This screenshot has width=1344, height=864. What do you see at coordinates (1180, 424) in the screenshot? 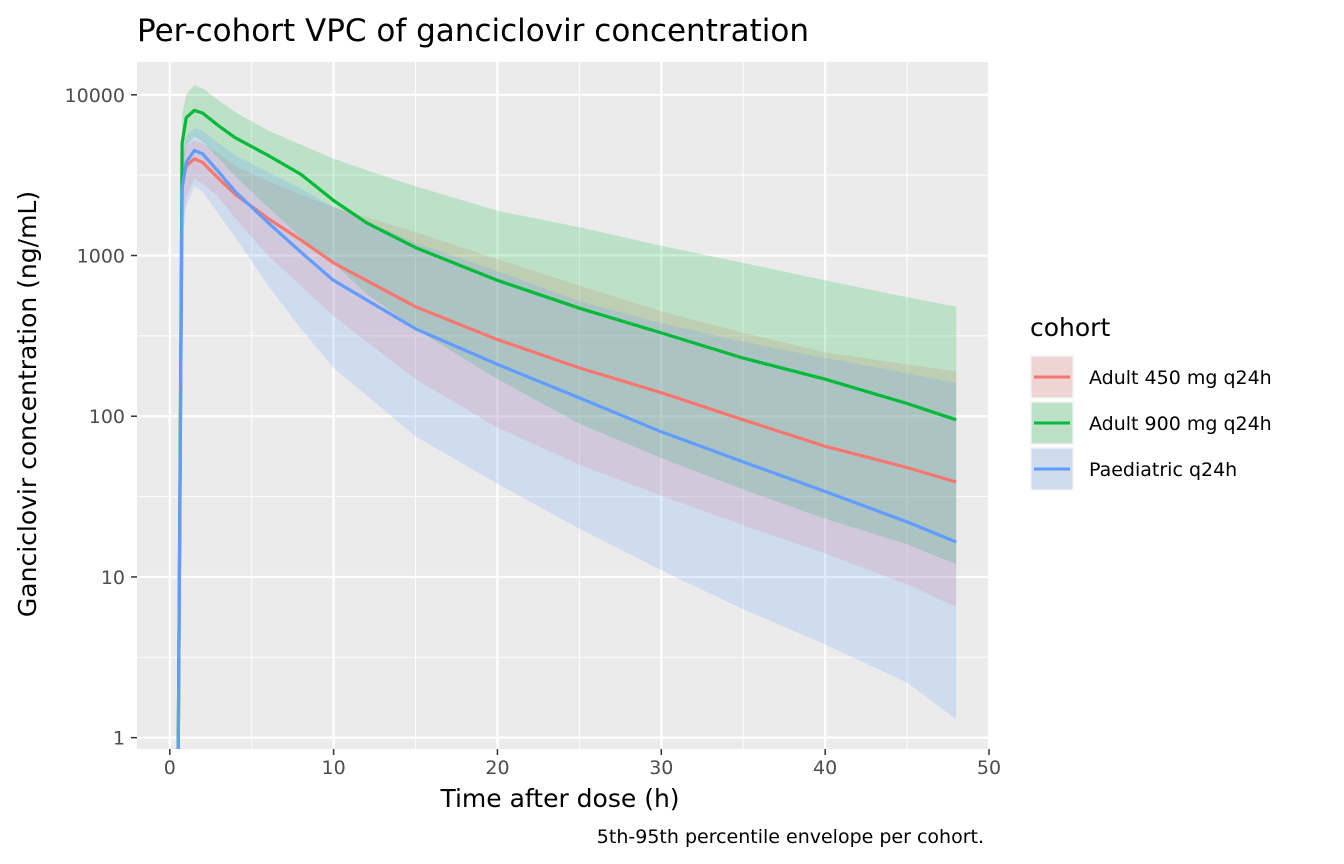
I see `legend-label: Adult 900 mg q24h` at bounding box center [1180, 424].